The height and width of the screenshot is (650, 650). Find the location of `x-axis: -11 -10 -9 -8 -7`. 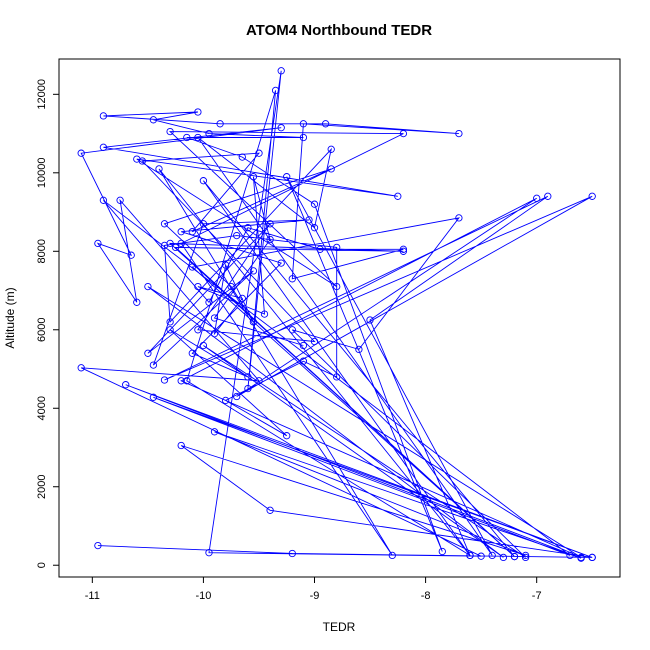

x-axis: -11 -10 -9 -8 -7 is located at coordinates (313, 589).